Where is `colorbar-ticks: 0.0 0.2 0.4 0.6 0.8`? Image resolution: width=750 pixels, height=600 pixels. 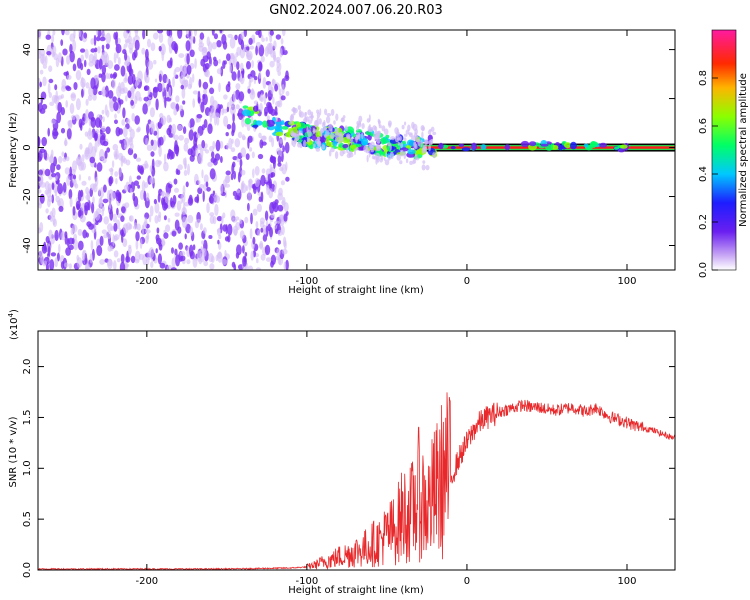 colorbar-ticks: 0.0 0.2 0.4 0.6 0.8 is located at coordinates (708, 174).